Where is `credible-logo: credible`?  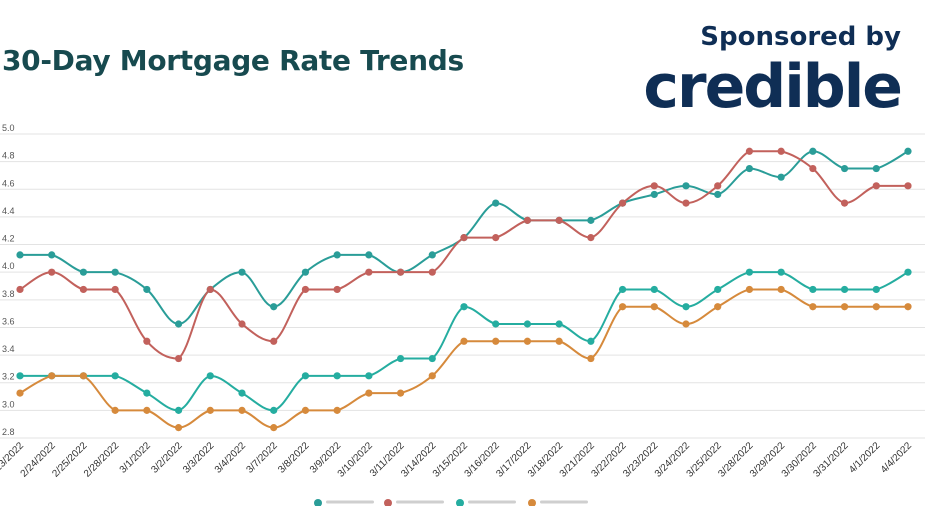 credible-logo: credible is located at coordinates (773, 87).